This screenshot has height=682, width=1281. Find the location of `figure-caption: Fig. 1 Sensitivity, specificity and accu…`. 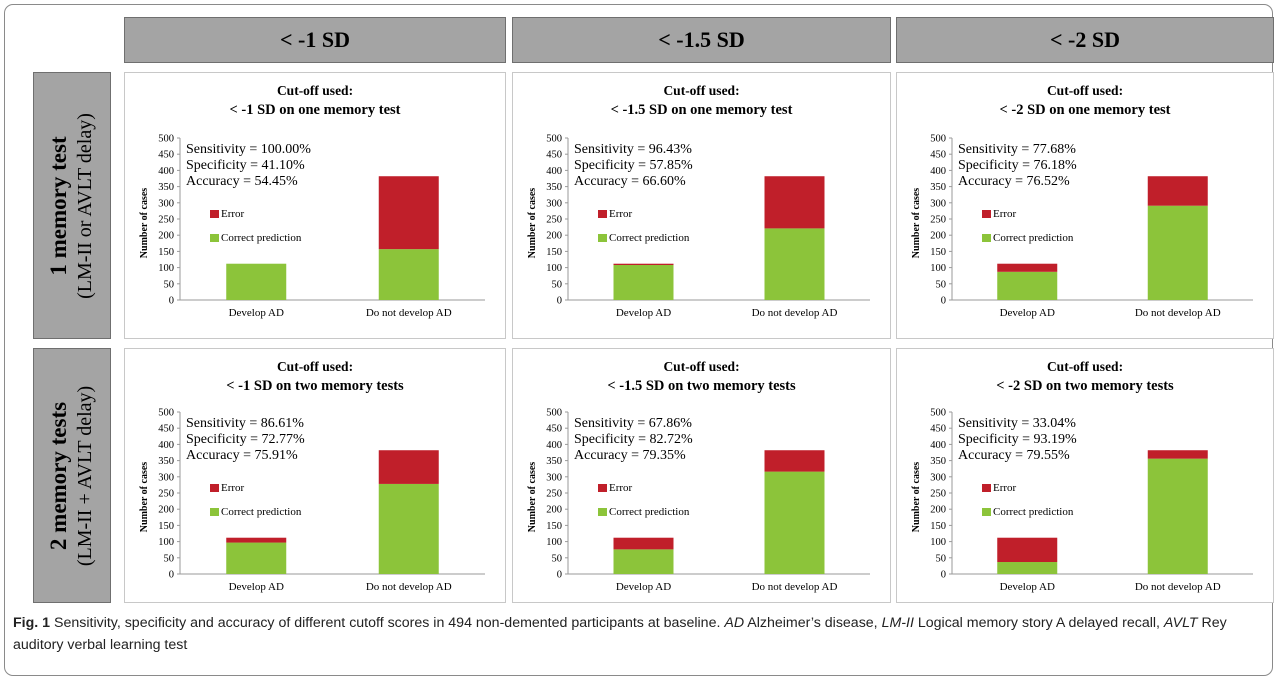

figure-caption: Fig. 1 Sensitivity, specificity and accu… is located at coordinates (638, 634).